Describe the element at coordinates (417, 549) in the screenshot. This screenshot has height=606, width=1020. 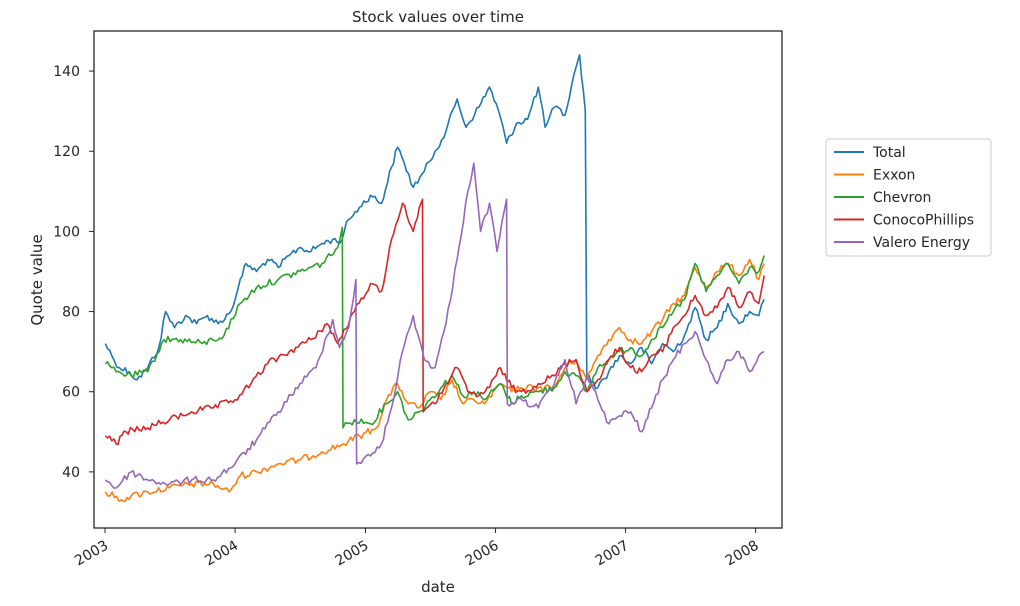
I see `x-axis: 2003 2004 2005 2006 2007 2008` at that location.